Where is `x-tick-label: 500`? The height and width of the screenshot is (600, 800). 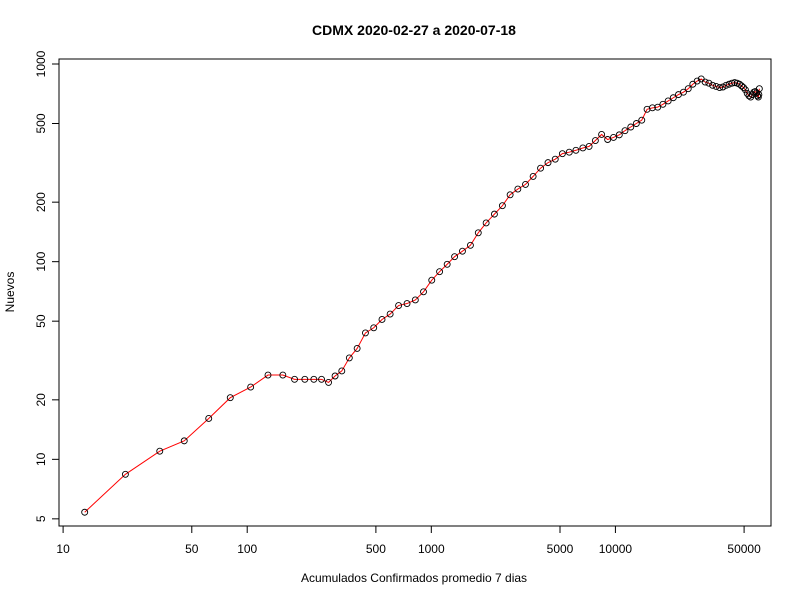
x-tick-label: 500 is located at coordinates (376, 549).